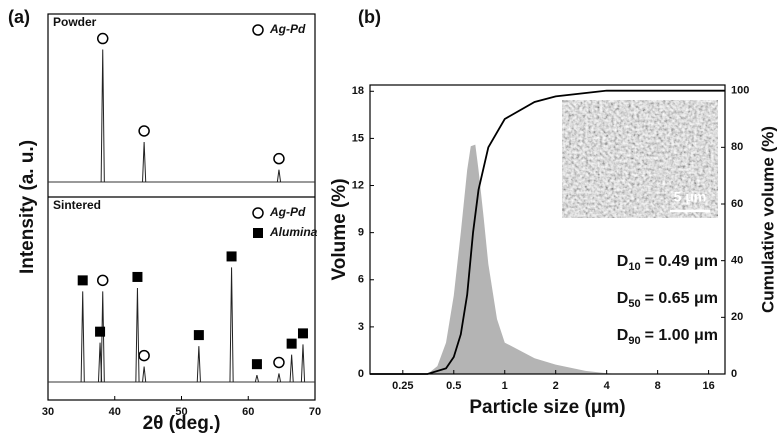 The image size is (781, 434). What do you see at coordinates (556, 386) in the screenshot?
I see `x-tick-label: 2` at bounding box center [556, 386].